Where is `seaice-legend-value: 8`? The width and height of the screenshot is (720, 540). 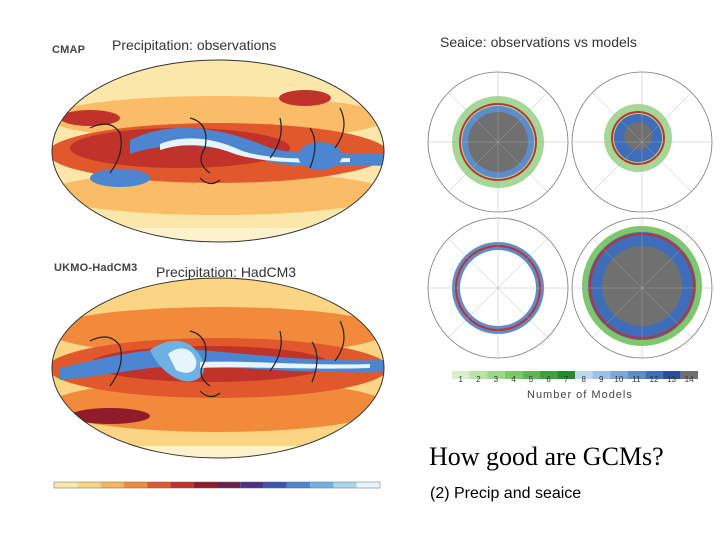
seaice-legend-value: 8 is located at coordinates (583, 379).